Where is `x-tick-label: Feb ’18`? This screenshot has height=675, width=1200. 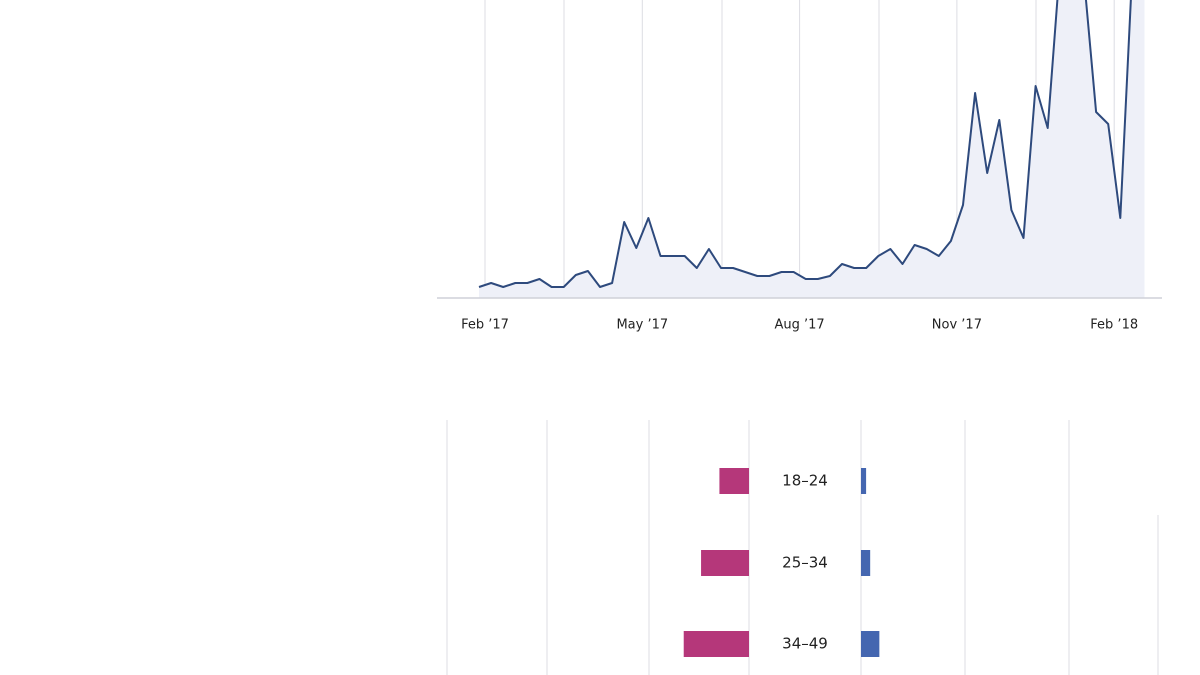 x-tick-label: Feb ’18 is located at coordinates (1114, 325).